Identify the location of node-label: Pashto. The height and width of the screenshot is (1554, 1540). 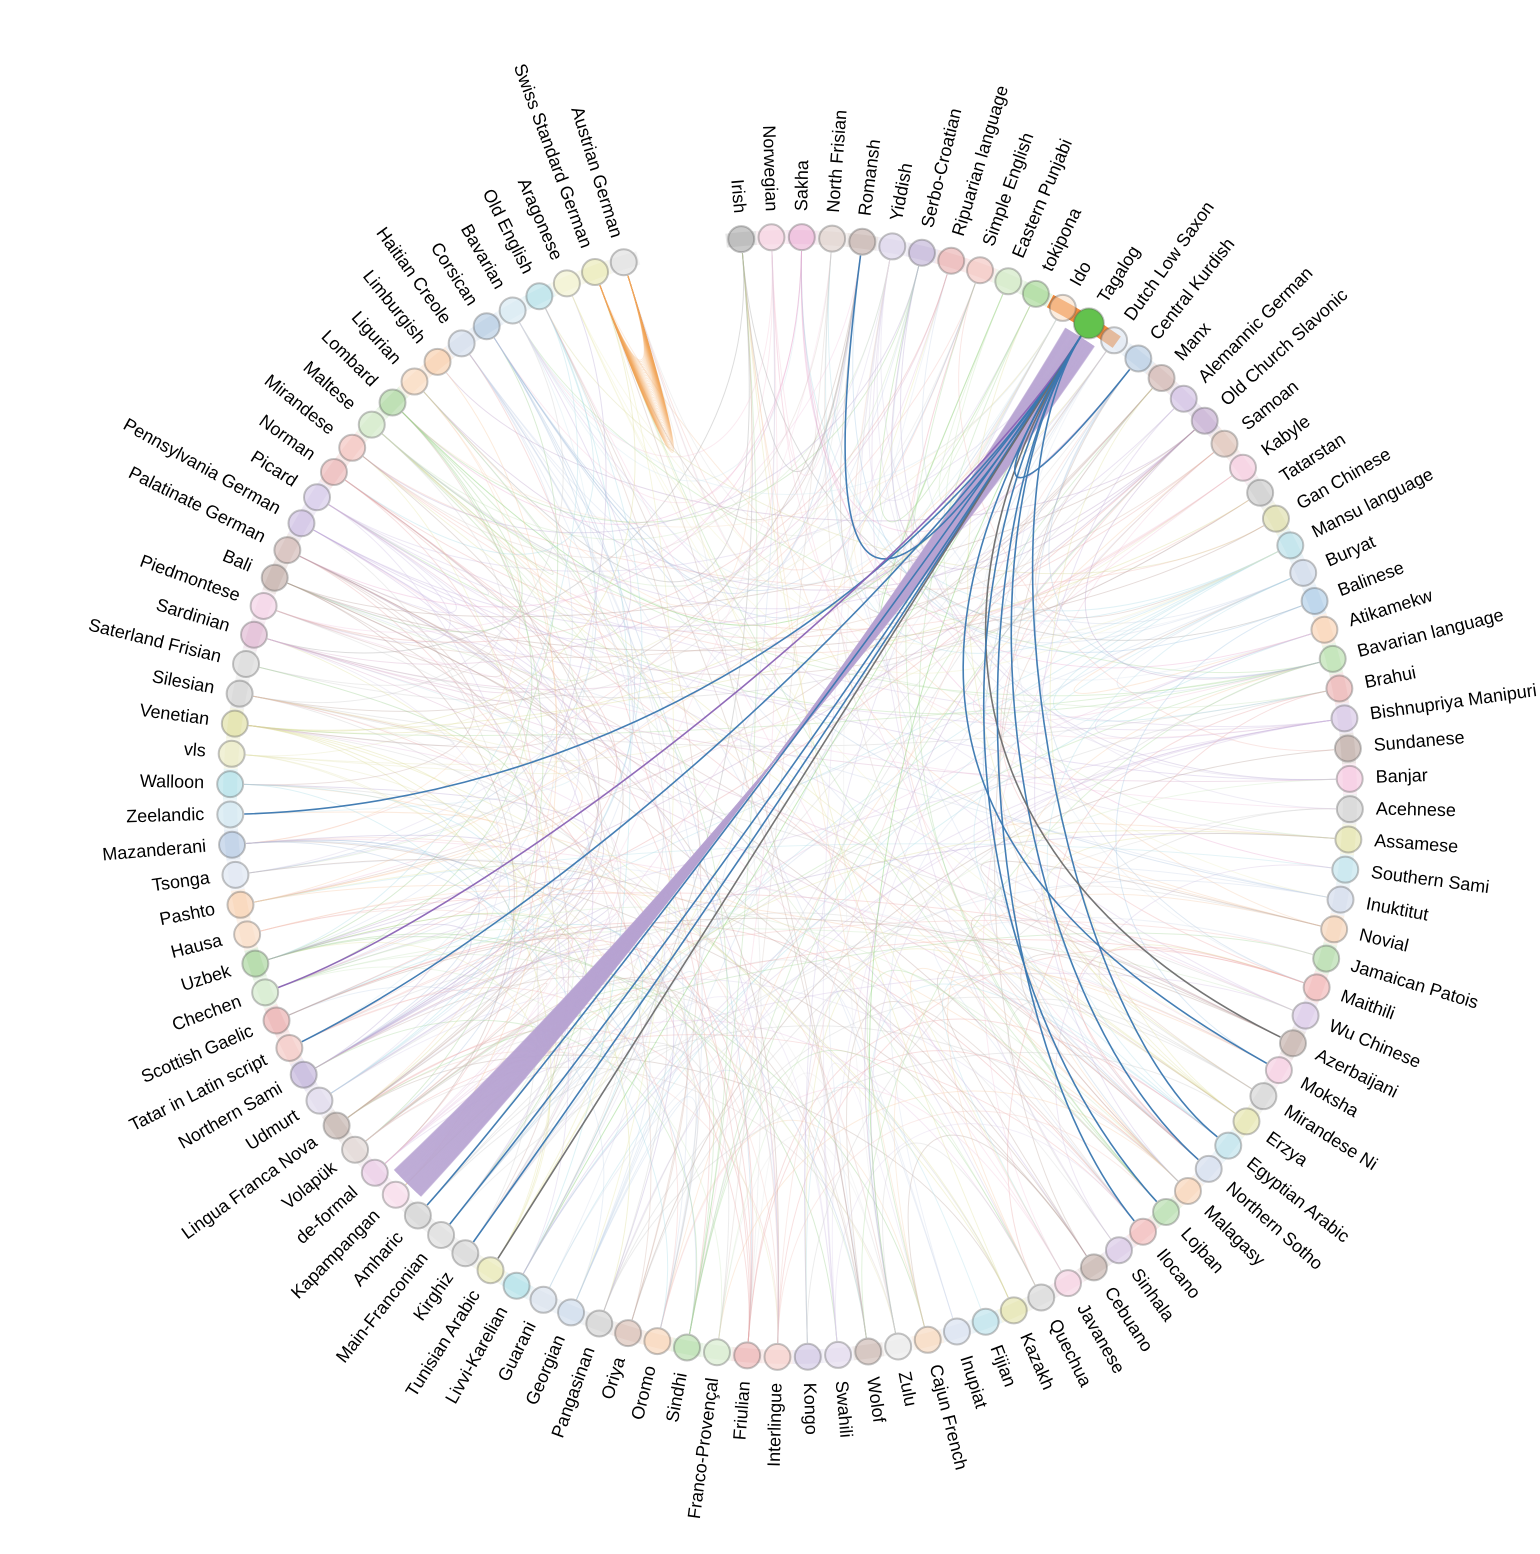
(187, 914).